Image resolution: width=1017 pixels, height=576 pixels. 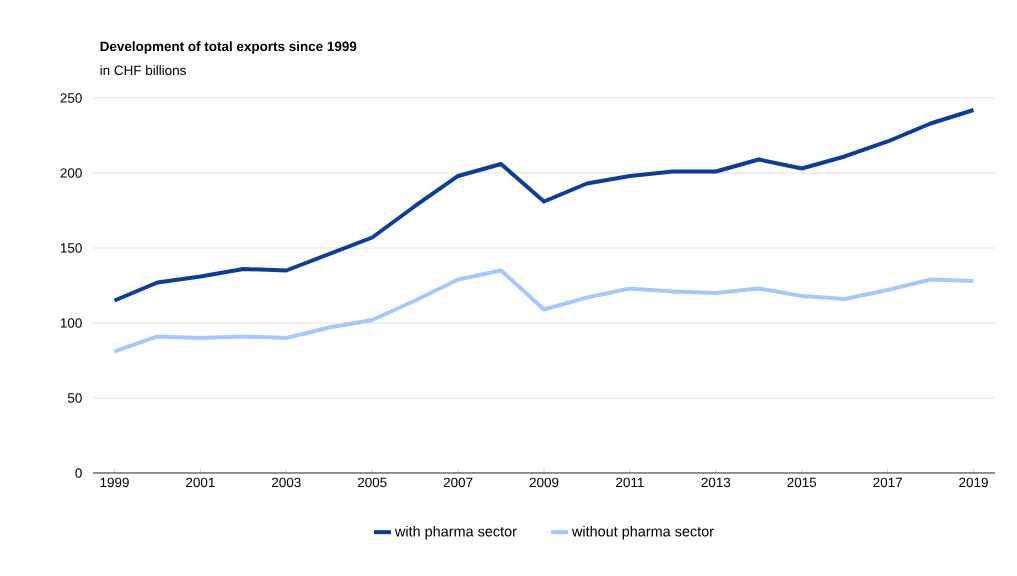 What do you see at coordinates (71, 248) in the screenshot?
I see `y-tick-label: 150` at bounding box center [71, 248].